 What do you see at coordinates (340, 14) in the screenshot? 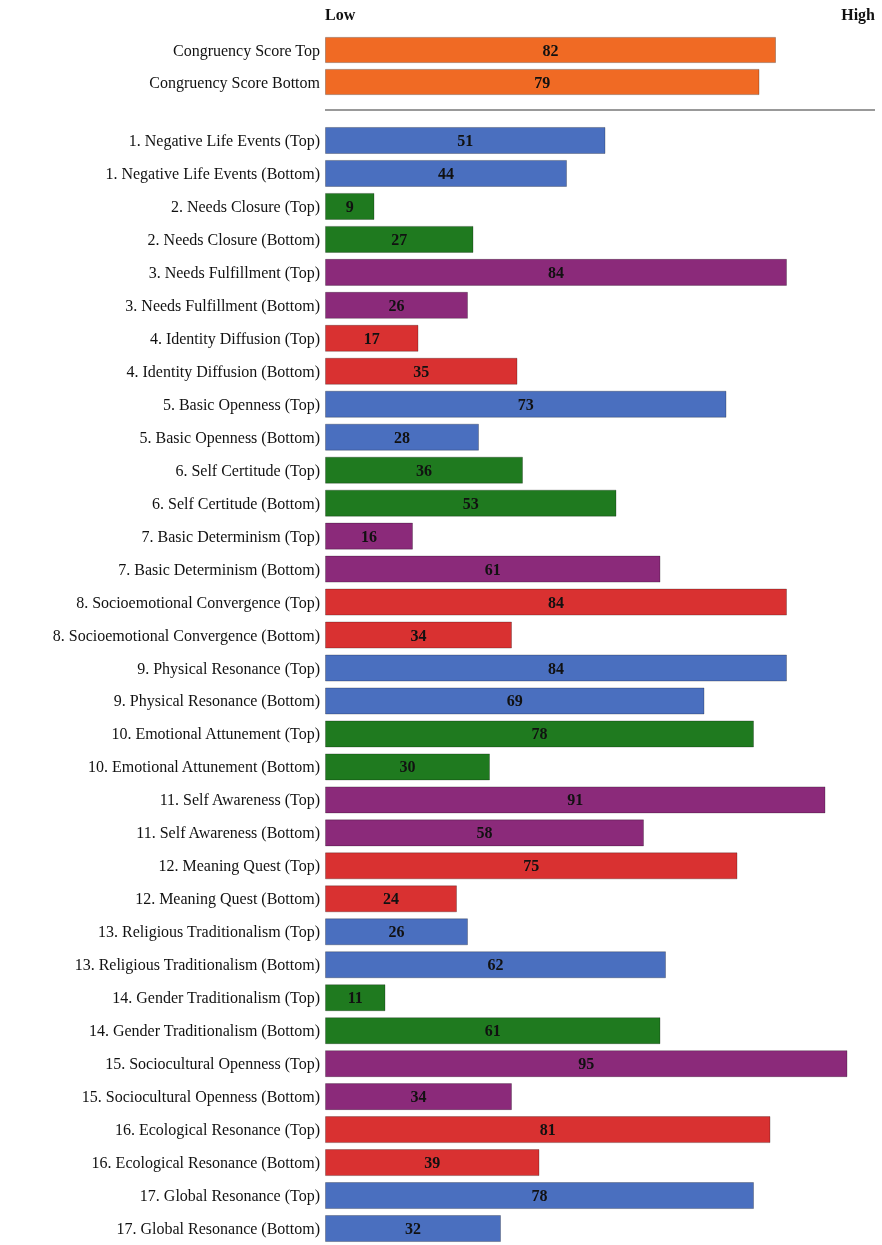
I see `text: Low` at bounding box center [340, 14].